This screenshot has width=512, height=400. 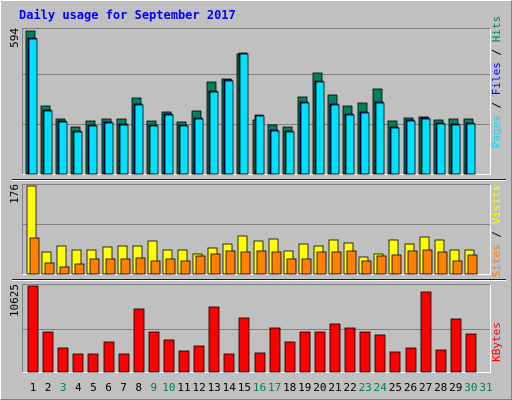 I want to click on x-tick-label-day-6: 6, so click(x=108, y=387).